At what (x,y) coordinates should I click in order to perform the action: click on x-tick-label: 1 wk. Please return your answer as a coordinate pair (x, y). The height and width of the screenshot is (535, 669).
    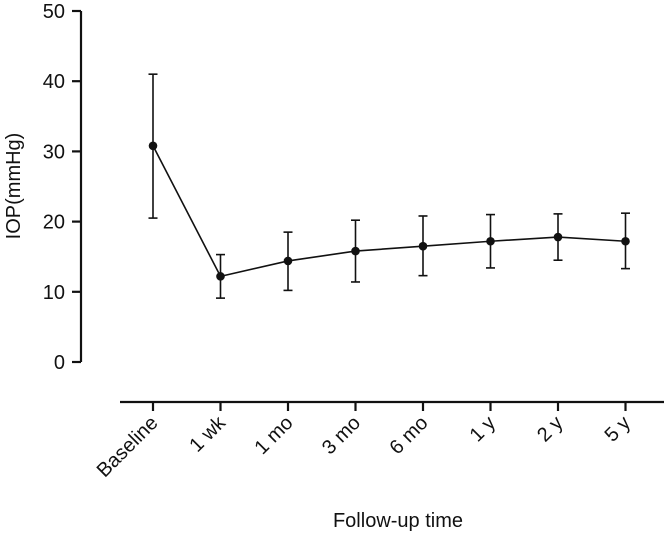
    Looking at the image, I should click on (207, 433).